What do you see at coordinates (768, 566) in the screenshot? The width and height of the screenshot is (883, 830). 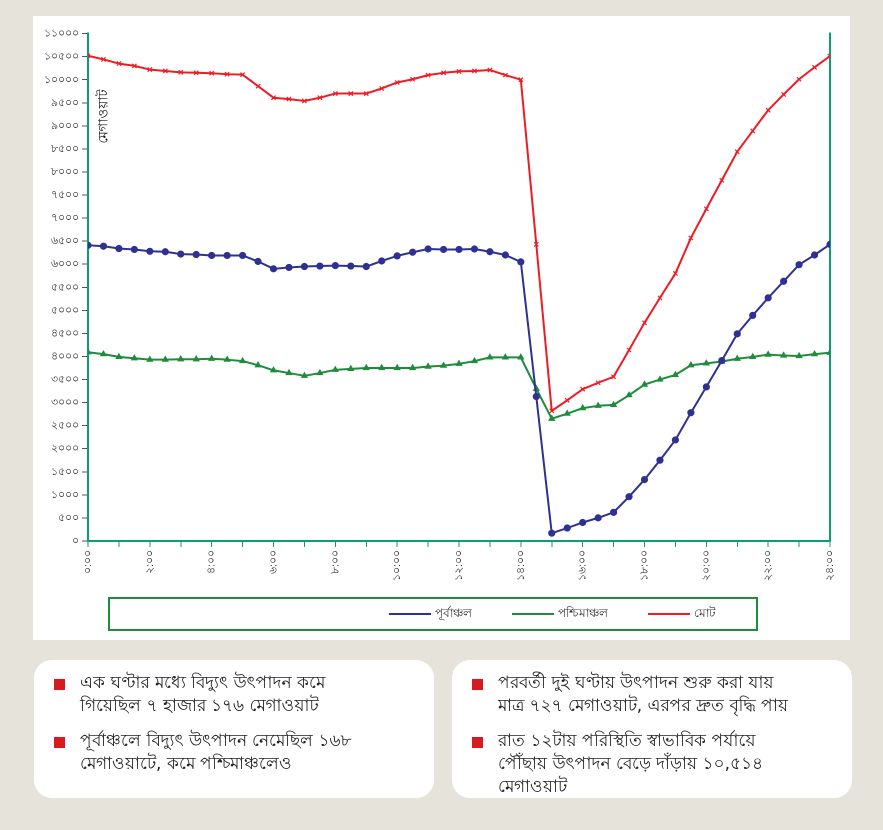 I see `x-tick-label: ২২:০০` at bounding box center [768, 566].